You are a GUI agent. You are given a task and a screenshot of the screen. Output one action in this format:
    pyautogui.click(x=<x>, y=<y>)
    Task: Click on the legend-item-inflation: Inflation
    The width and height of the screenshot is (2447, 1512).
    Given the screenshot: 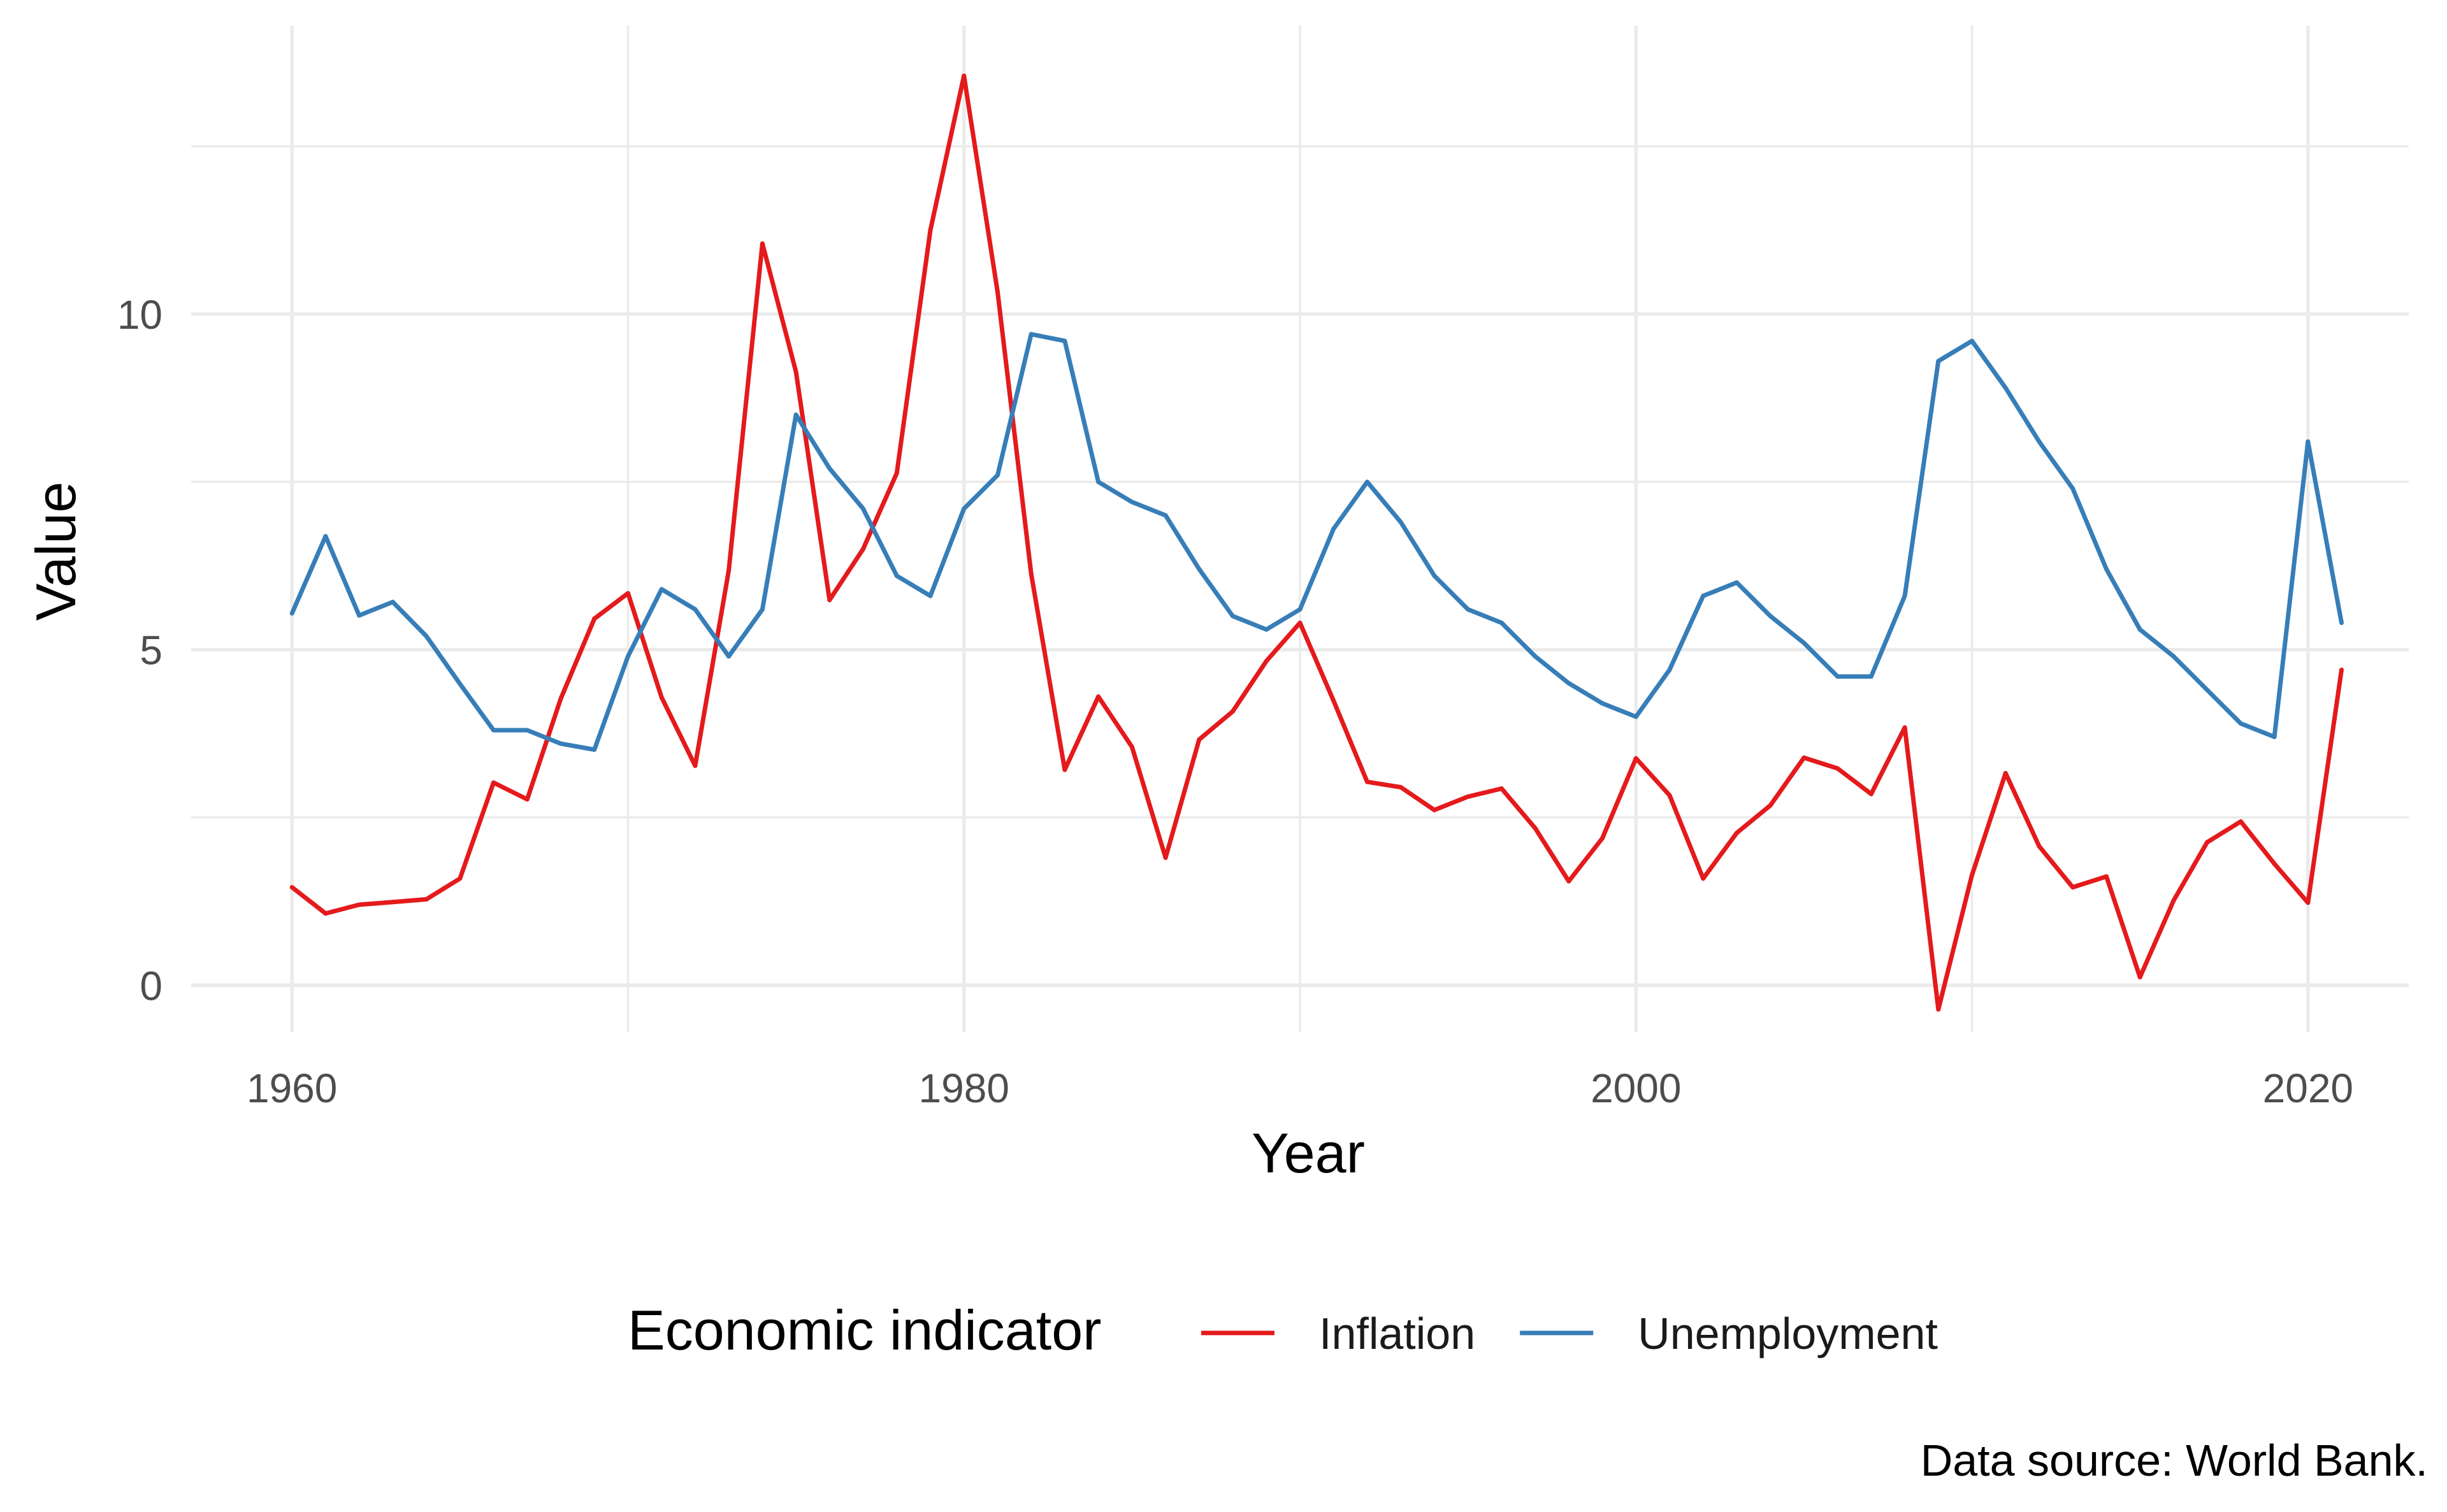 What is the action you would take?
    pyautogui.click(x=1338, y=1333)
    